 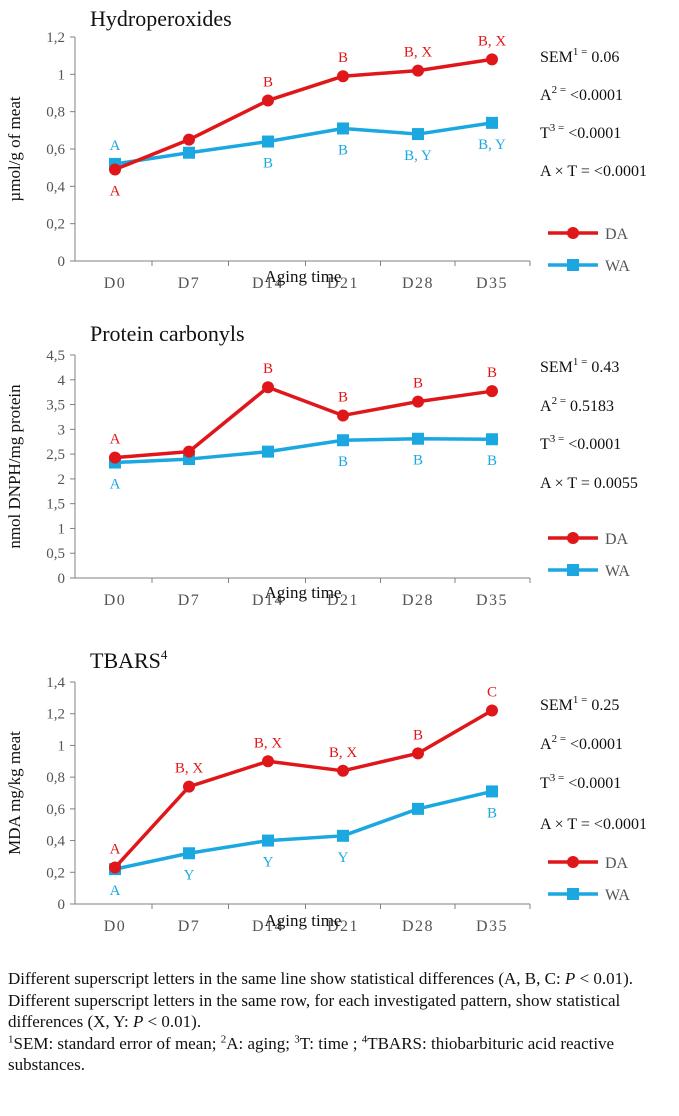 What do you see at coordinates (161, 18) in the screenshot?
I see `chart-title: Hydroperoxides` at bounding box center [161, 18].